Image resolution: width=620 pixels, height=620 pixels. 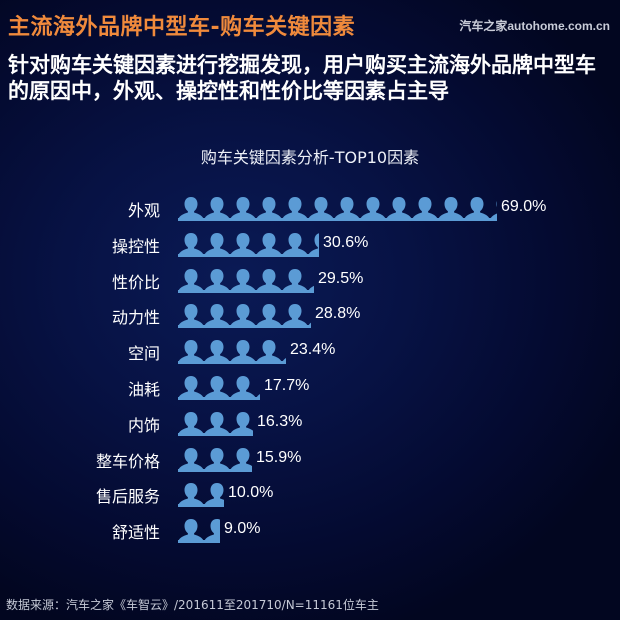 I want to click on category-label: 空间, so click(x=143, y=354).